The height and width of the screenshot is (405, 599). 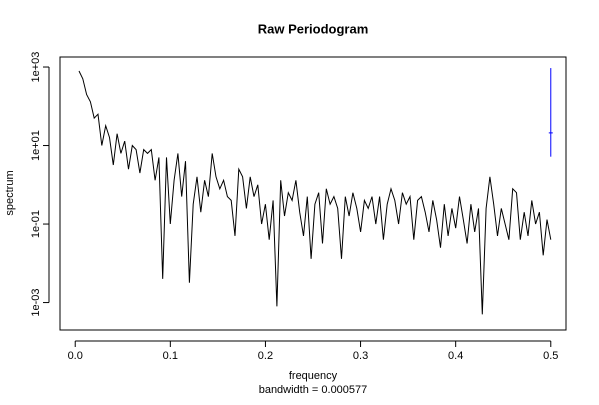 I want to click on y-tick-label: 1e-03, so click(x=36, y=302).